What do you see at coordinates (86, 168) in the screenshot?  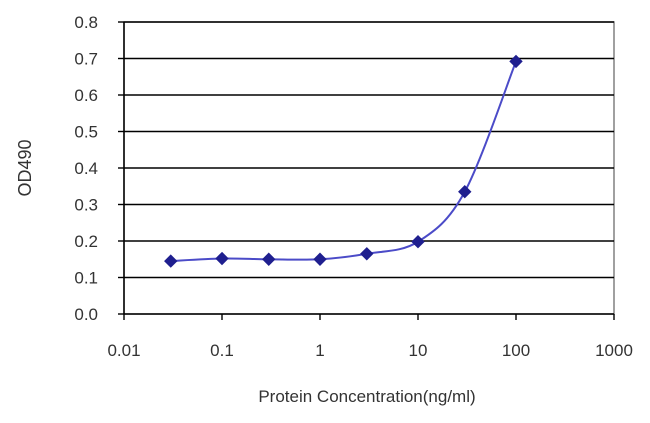 I see `y-tick-label: 0.4` at bounding box center [86, 168].